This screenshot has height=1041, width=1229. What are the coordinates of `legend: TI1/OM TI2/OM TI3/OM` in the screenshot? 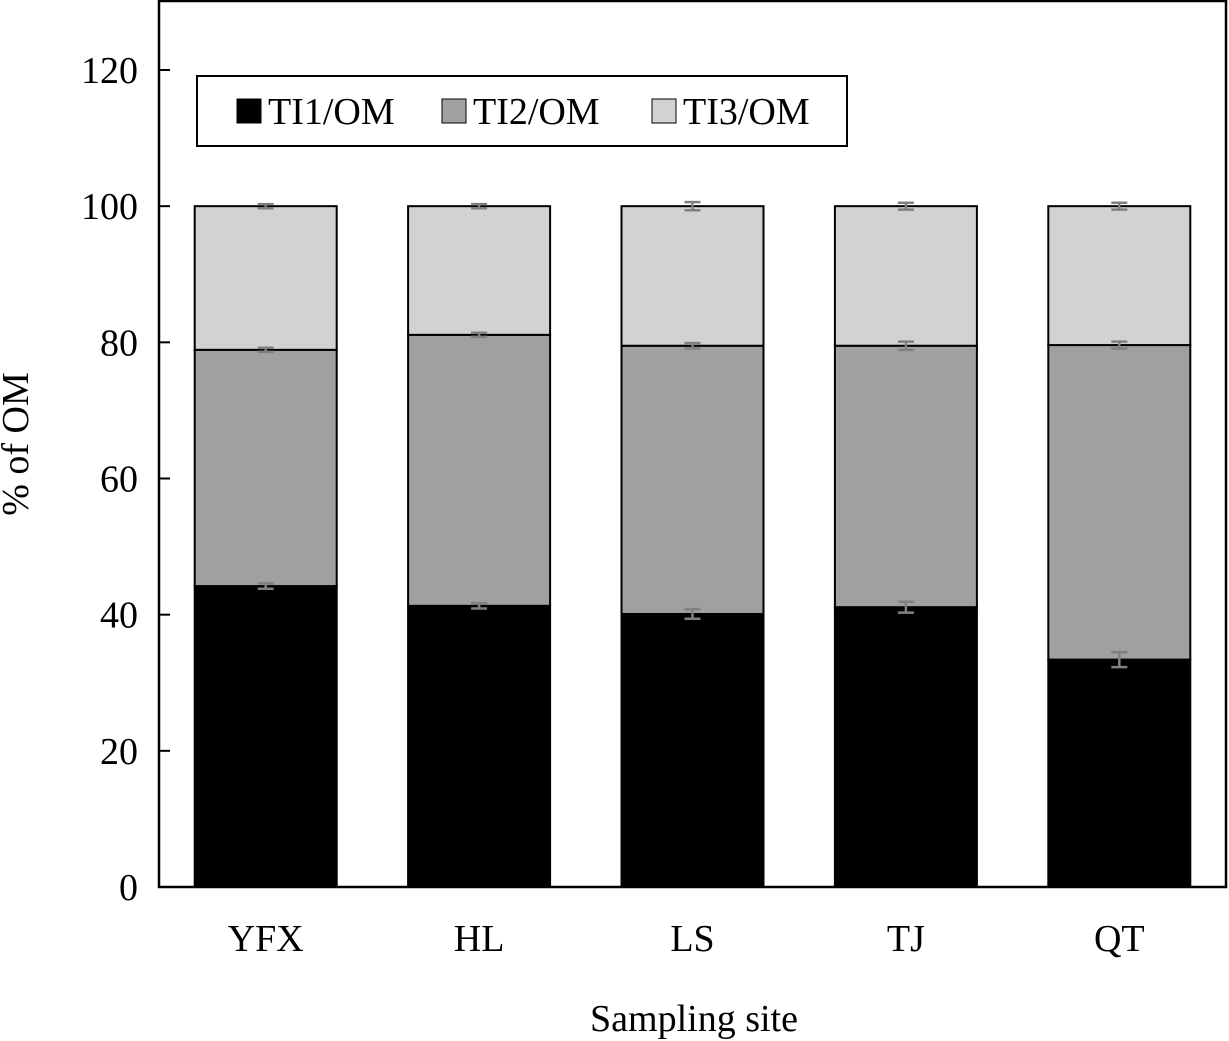 It's located at (522, 111).